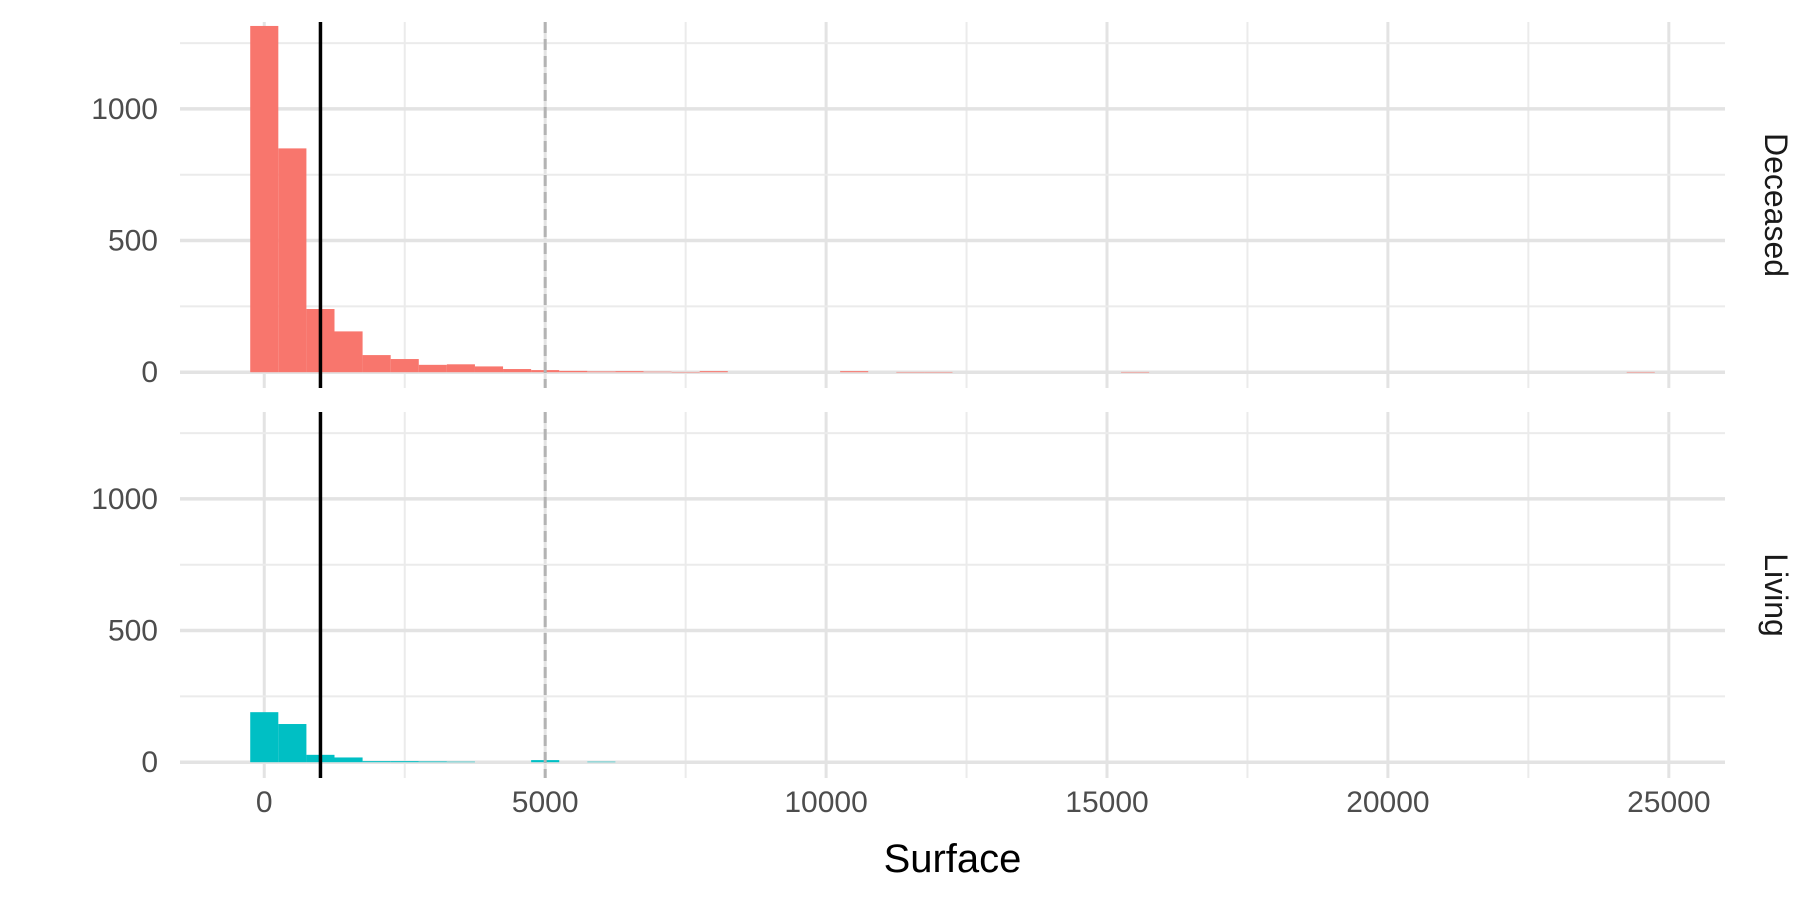  What do you see at coordinates (1776, 595) in the screenshot?
I see `facet-strip-label: Living` at bounding box center [1776, 595].